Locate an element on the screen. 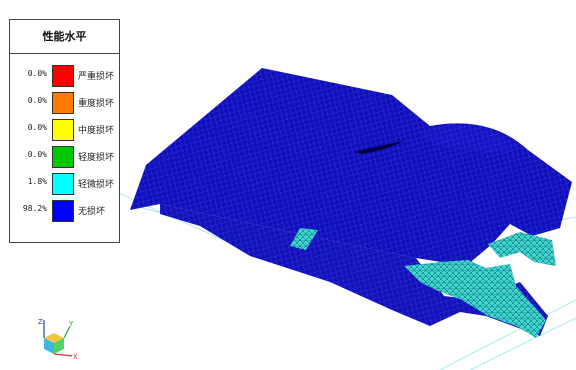 The image size is (576, 370). legend-item-light: 0.0% 轻度损坏 is located at coordinates (64, 157).